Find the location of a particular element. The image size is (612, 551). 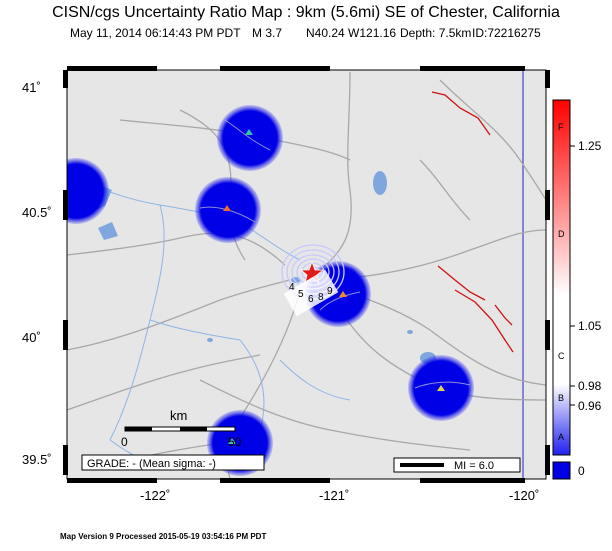

colorbar-letter: D is located at coordinates (561, 234).